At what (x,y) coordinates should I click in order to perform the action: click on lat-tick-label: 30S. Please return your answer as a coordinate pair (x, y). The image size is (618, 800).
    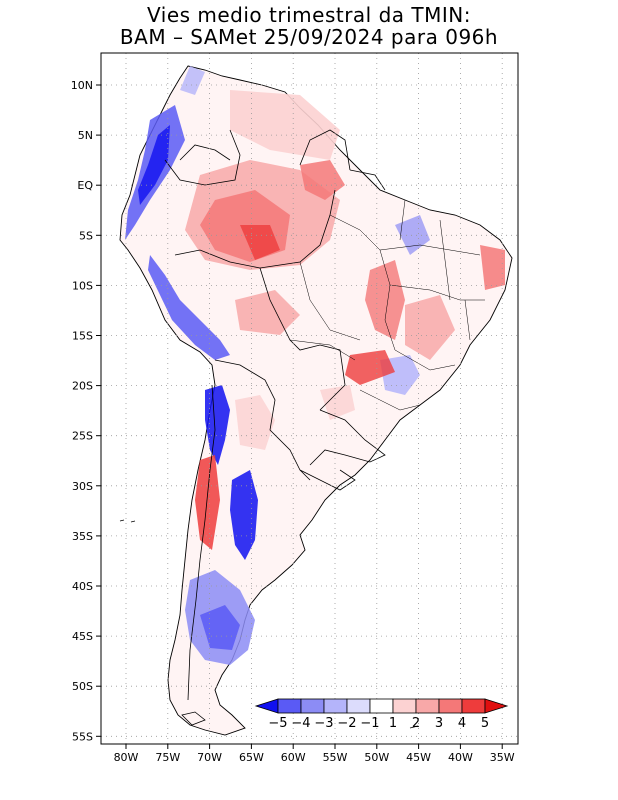
    Looking at the image, I should click on (82, 486).